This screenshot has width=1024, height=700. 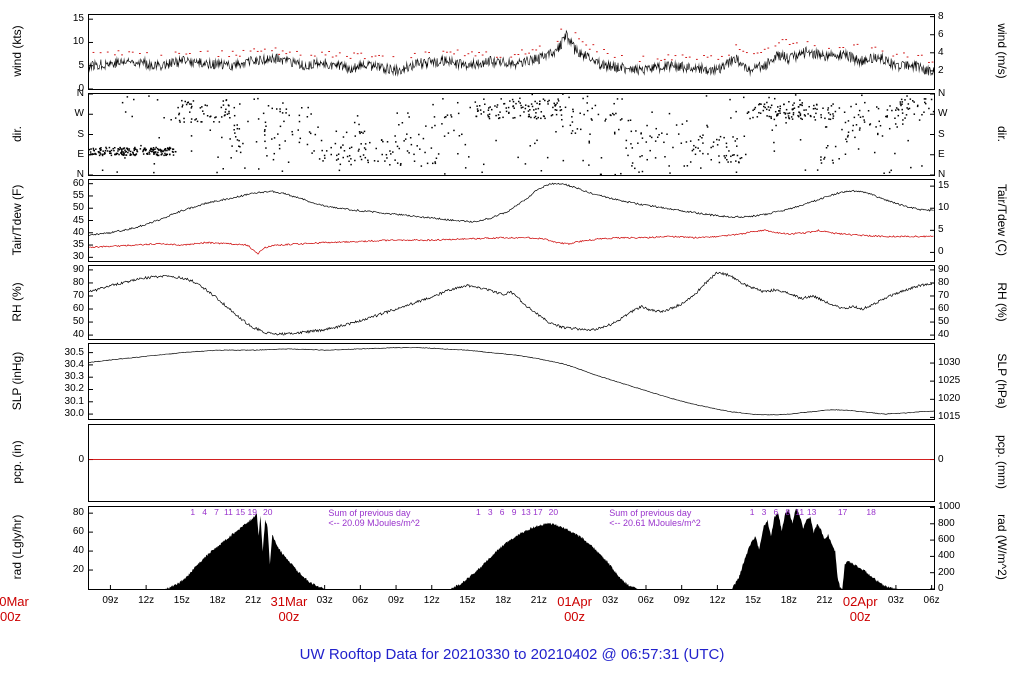 What do you see at coordinates (944, 208) in the screenshot?
I see `tair-ytick-right: 10` at bounding box center [944, 208].